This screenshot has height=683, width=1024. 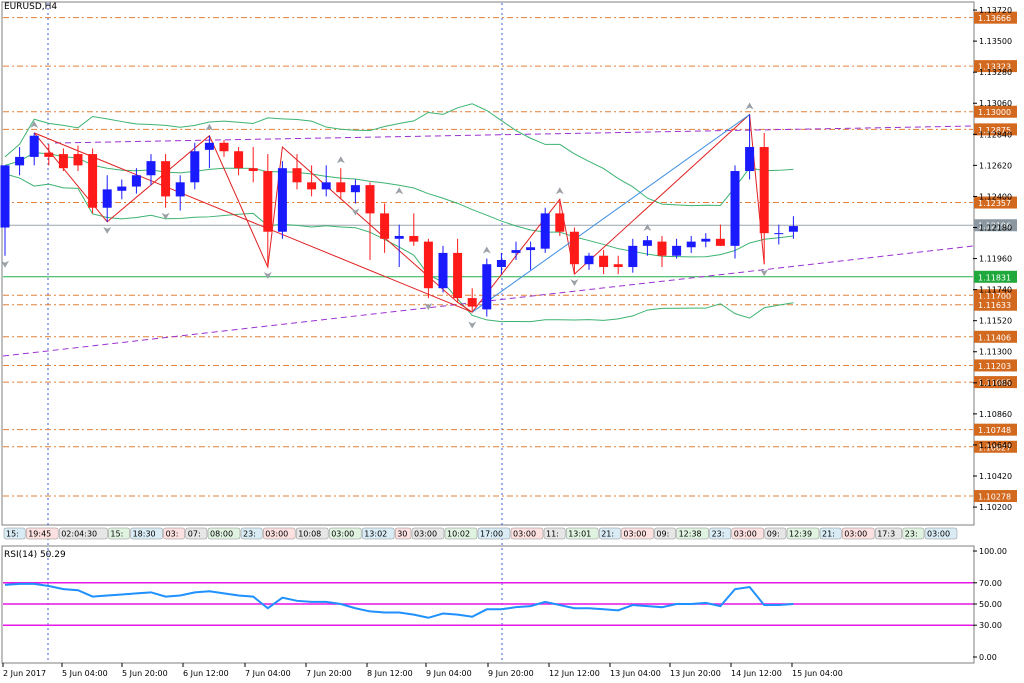 I want to click on resistance-trendline, so click(x=514, y=134).